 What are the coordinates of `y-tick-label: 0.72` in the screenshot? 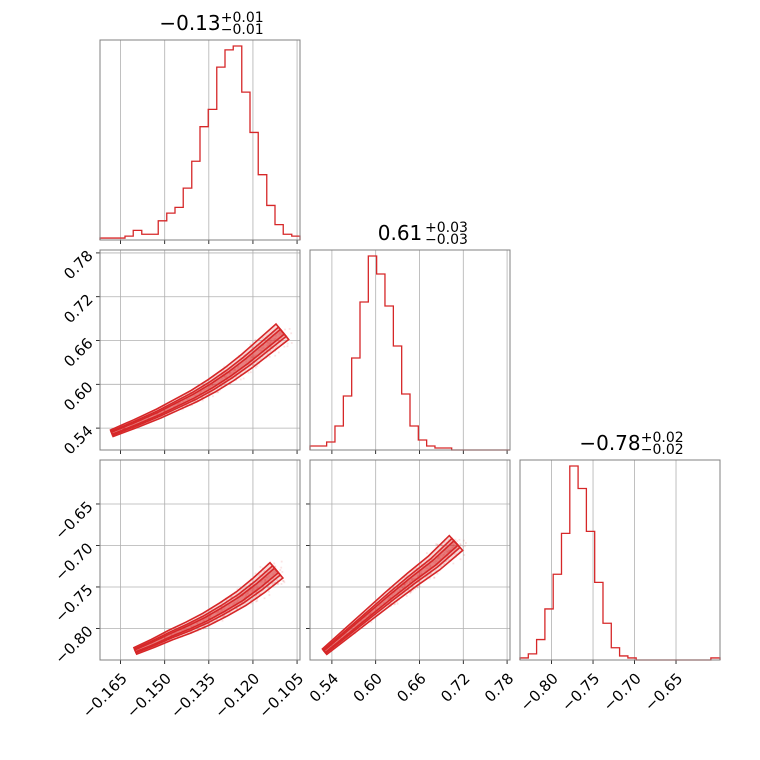 It's located at (78, 309).